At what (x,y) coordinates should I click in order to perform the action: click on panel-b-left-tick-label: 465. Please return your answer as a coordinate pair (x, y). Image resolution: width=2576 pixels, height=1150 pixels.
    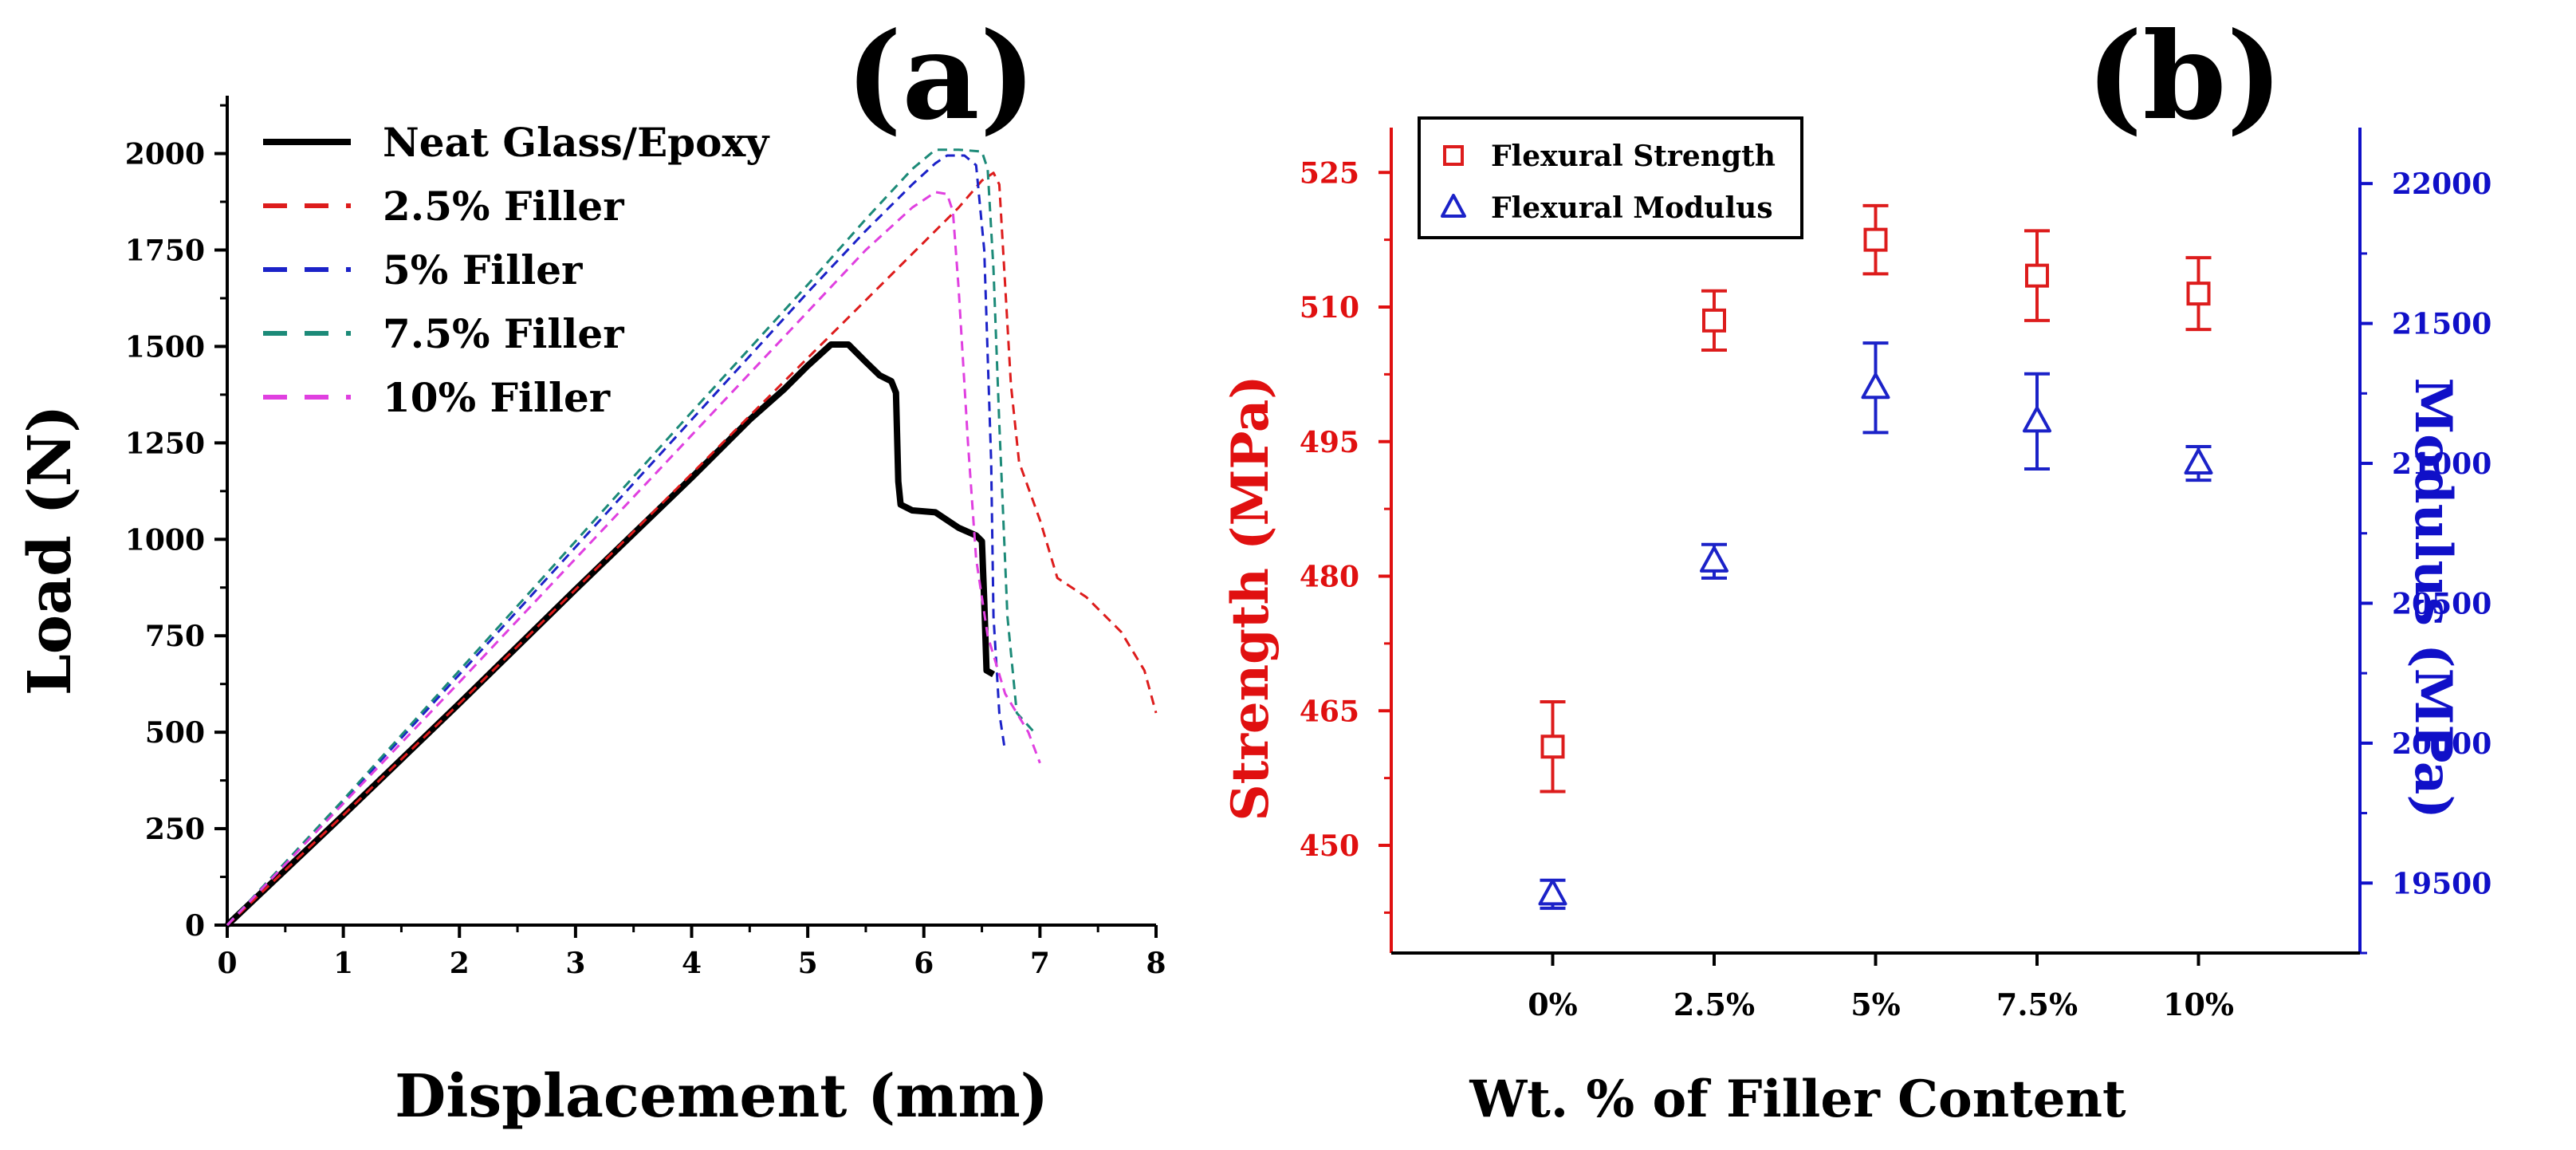
    Looking at the image, I should click on (1330, 711).